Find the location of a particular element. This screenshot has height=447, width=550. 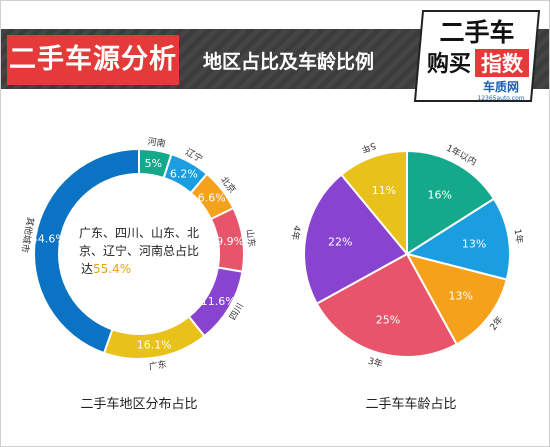

age-category-label-4: 4年 is located at coordinates (296, 232).